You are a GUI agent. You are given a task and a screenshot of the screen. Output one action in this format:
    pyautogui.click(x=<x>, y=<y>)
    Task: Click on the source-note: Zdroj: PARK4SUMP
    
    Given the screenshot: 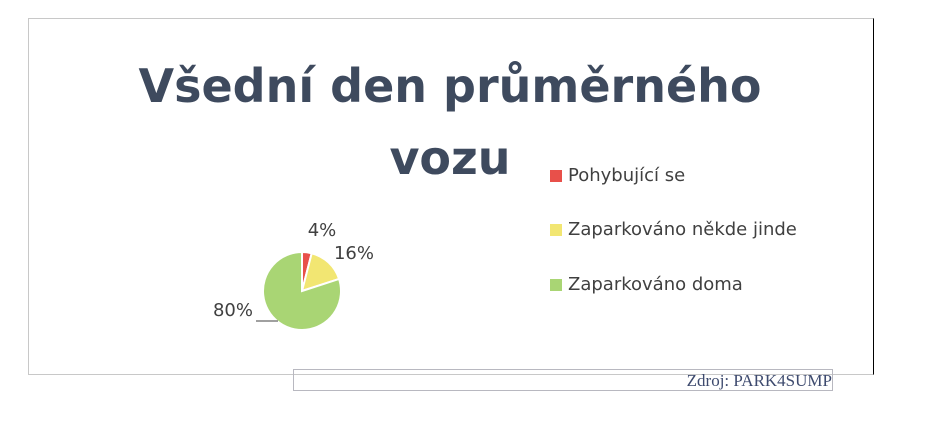 What is the action you would take?
    pyautogui.click(x=563, y=380)
    